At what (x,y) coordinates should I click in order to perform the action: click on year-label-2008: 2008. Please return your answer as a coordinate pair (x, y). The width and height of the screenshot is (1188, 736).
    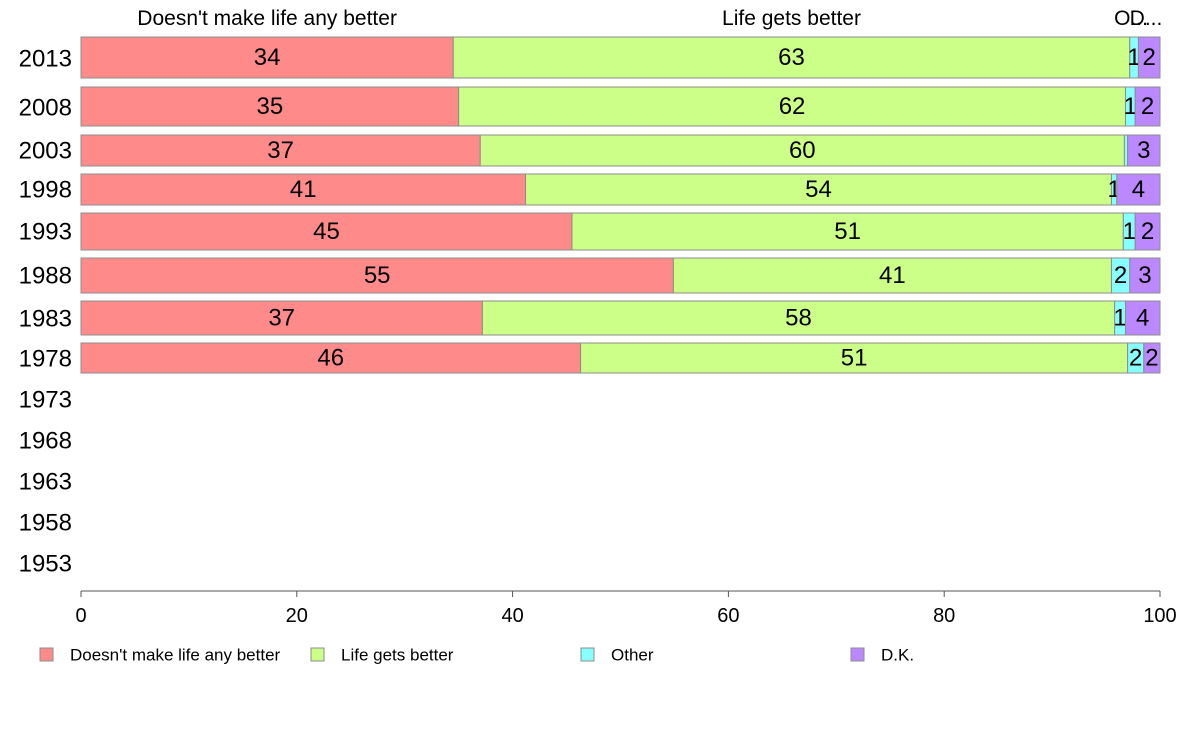
    Looking at the image, I should click on (45, 108).